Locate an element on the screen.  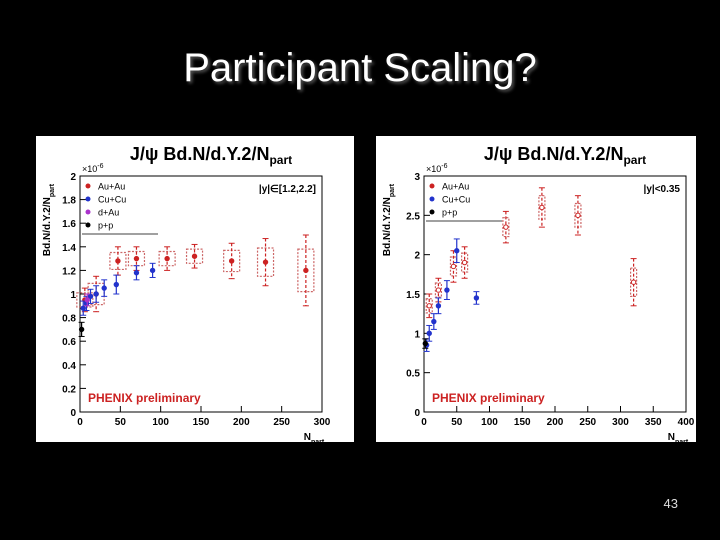
y-tick-label: 1.5 is located at coordinates (413, 295).